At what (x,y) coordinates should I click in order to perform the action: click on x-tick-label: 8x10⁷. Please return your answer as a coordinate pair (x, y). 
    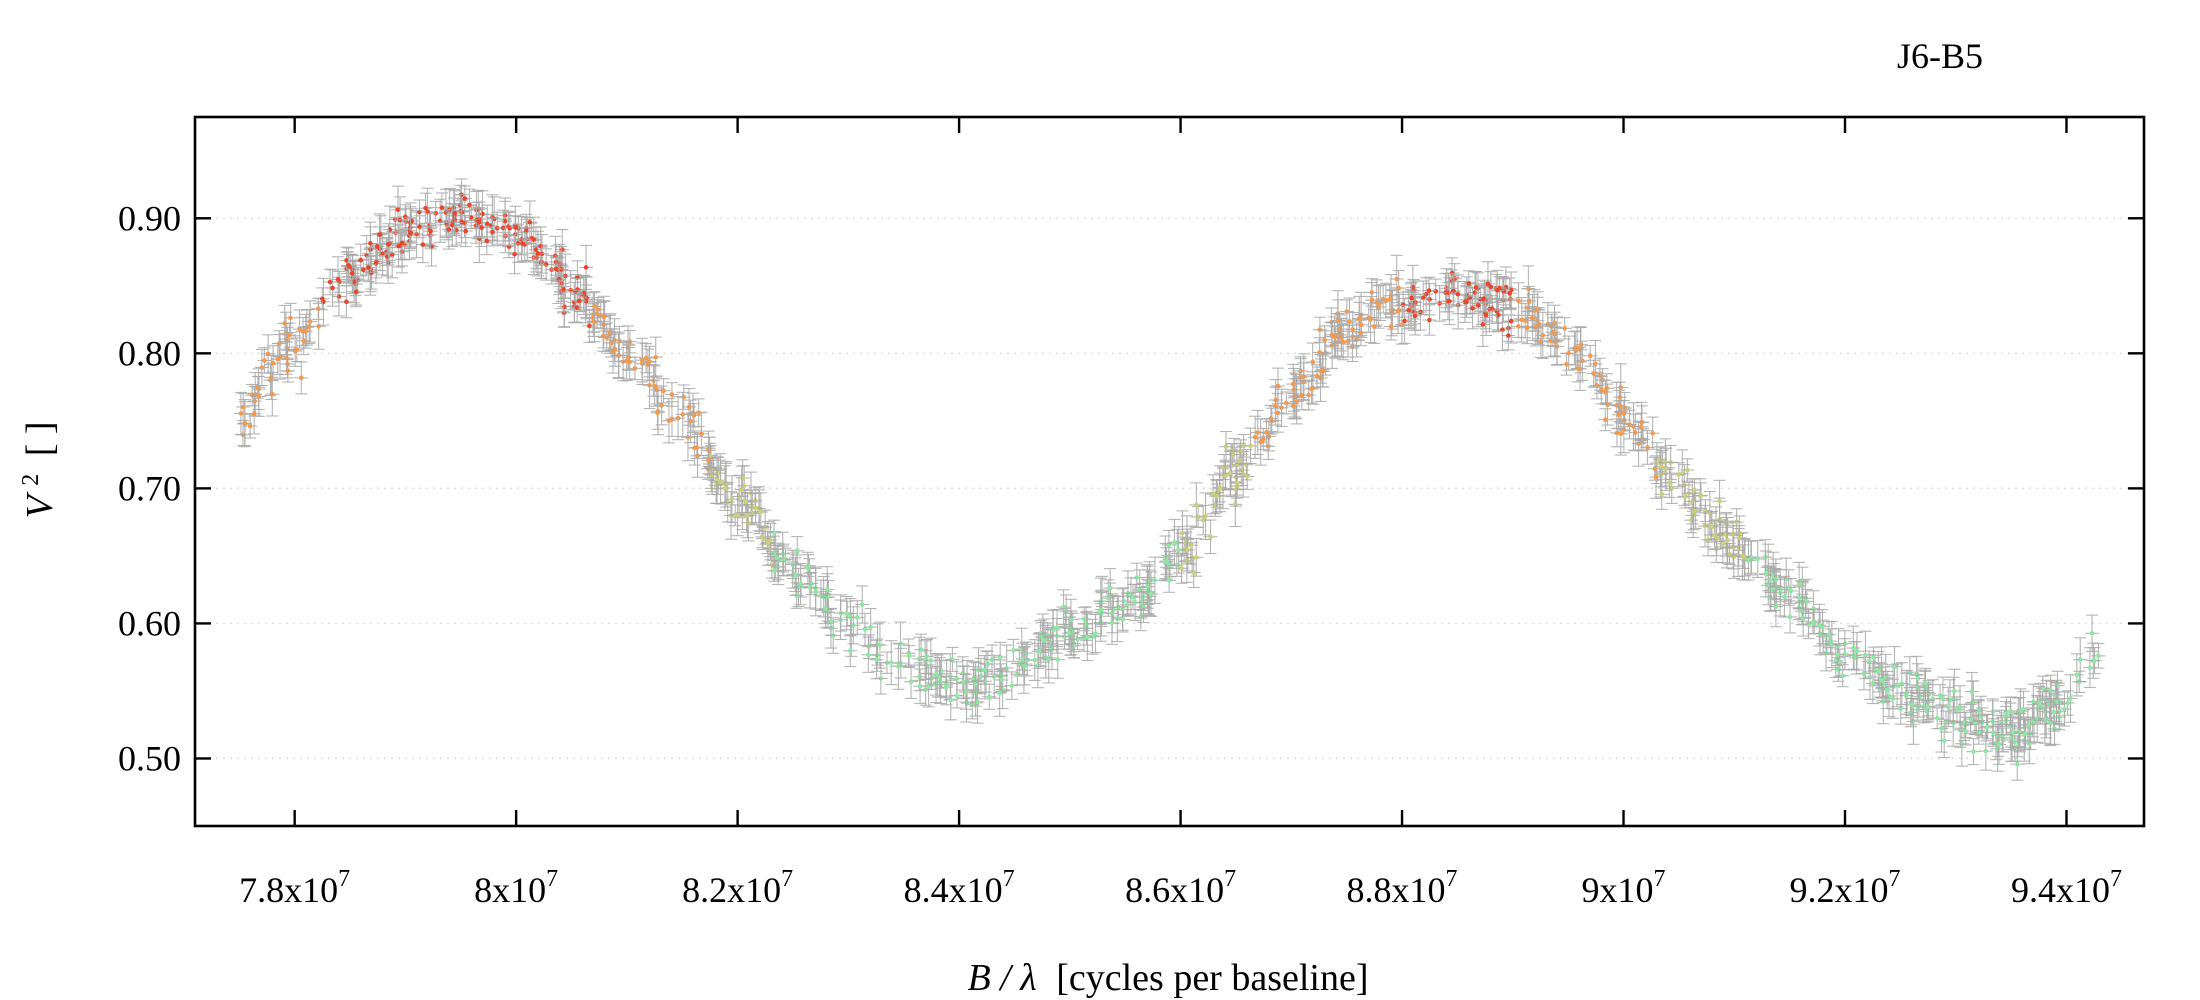
    Looking at the image, I should click on (516, 888).